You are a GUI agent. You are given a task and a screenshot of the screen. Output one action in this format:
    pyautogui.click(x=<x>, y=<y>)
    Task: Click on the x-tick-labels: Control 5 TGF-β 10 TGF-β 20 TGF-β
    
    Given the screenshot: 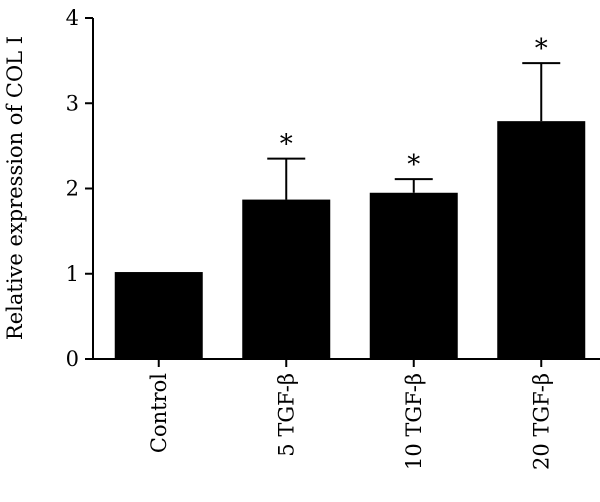 What is the action you would take?
    pyautogui.click(x=350, y=421)
    